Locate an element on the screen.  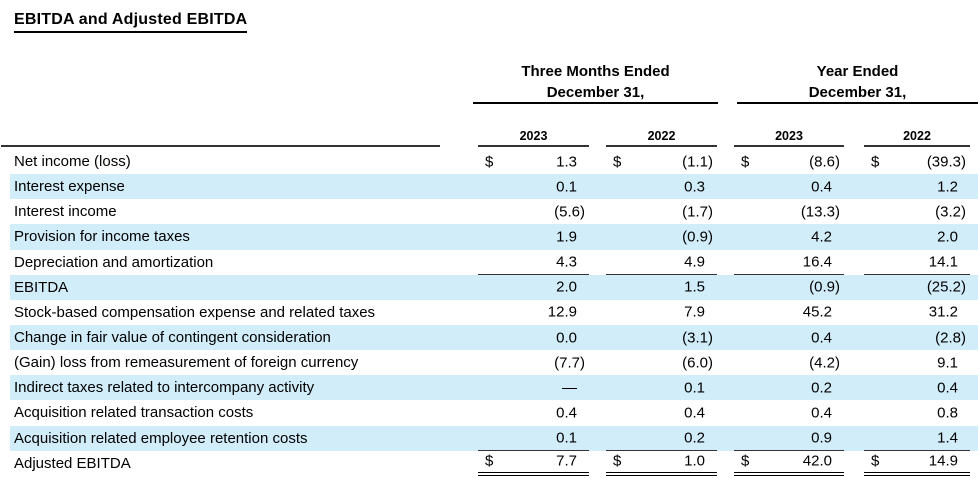
cell-three-months-2022: (0.9) is located at coordinates (661, 236).